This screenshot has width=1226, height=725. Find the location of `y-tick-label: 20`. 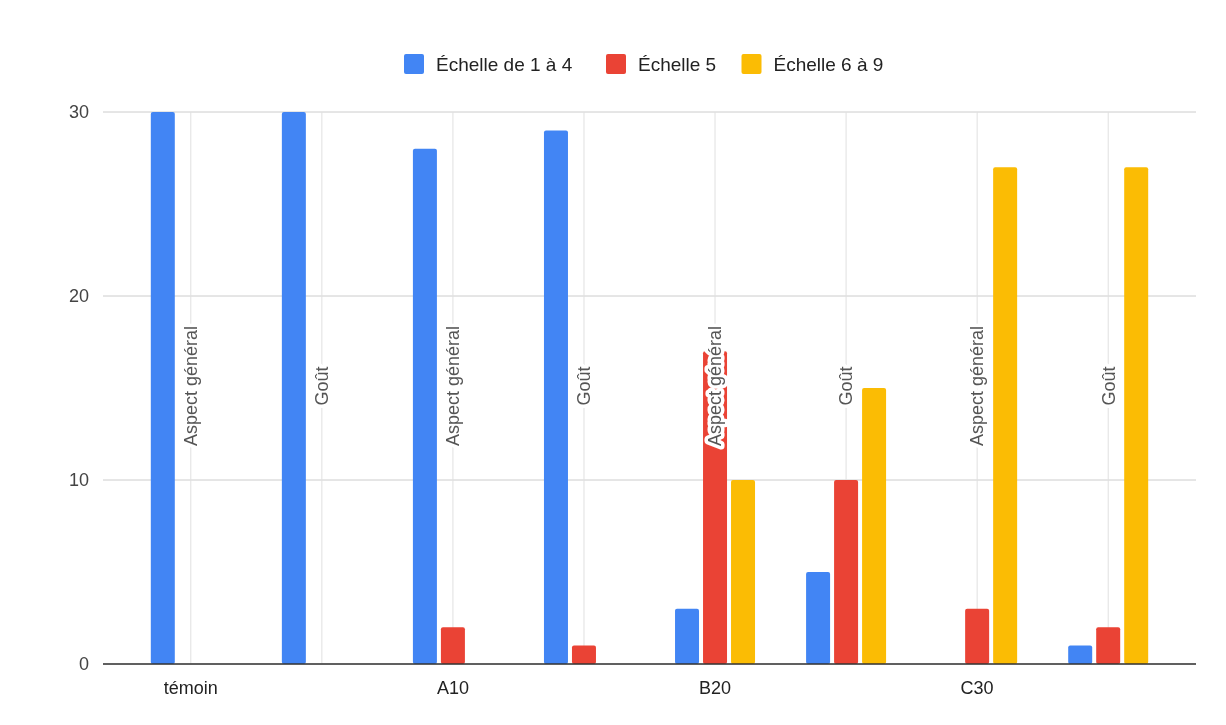

y-tick-label: 20 is located at coordinates (78, 296).